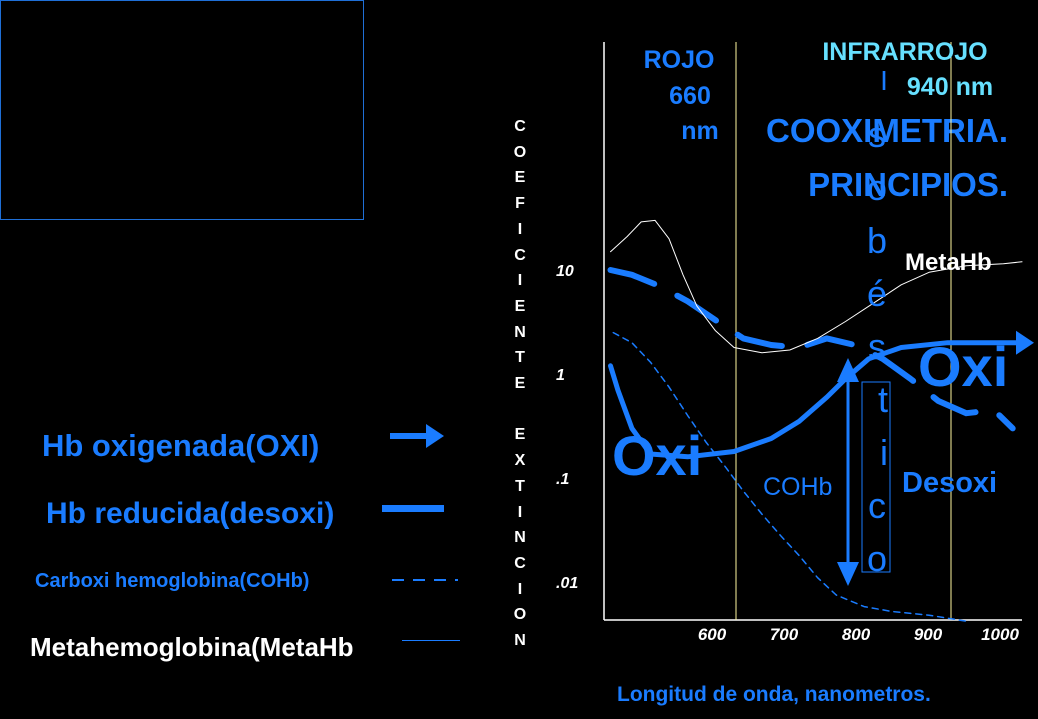 Image resolution: width=1038 pixels, height=719 pixels. Describe the element at coordinates (679, 60) in the screenshot. I see `rojo-label: ROJO` at that location.